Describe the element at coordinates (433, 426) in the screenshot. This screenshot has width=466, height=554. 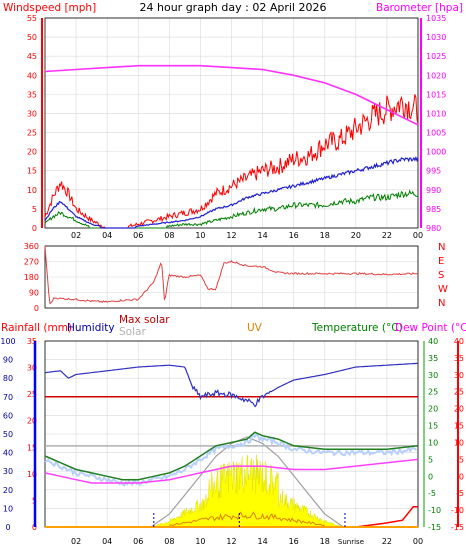
I see `temp-tick-label: 15` at that location.